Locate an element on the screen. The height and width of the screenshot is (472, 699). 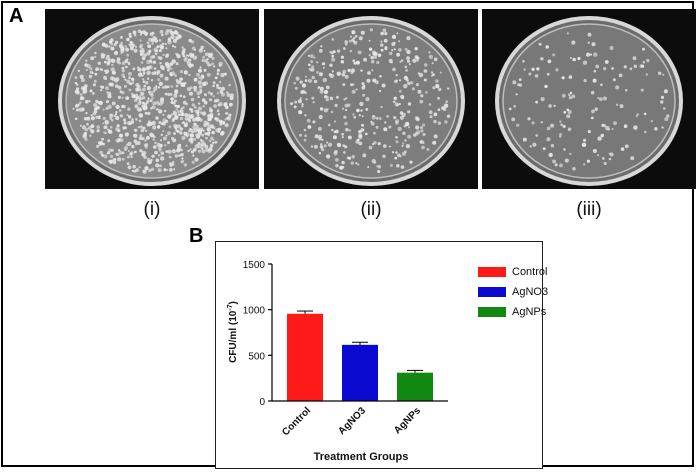
petri-dish-i is located at coordinates (152, 101).